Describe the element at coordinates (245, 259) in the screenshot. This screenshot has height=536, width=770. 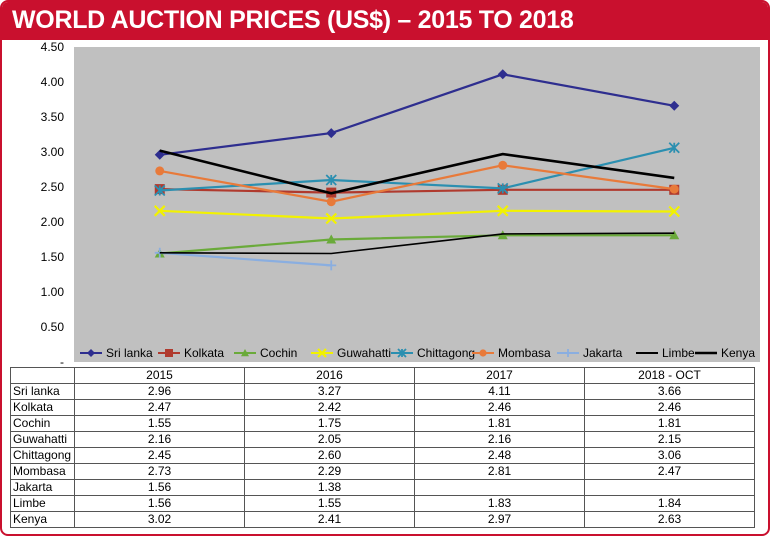
I see `series-line-jakarta` at that location.